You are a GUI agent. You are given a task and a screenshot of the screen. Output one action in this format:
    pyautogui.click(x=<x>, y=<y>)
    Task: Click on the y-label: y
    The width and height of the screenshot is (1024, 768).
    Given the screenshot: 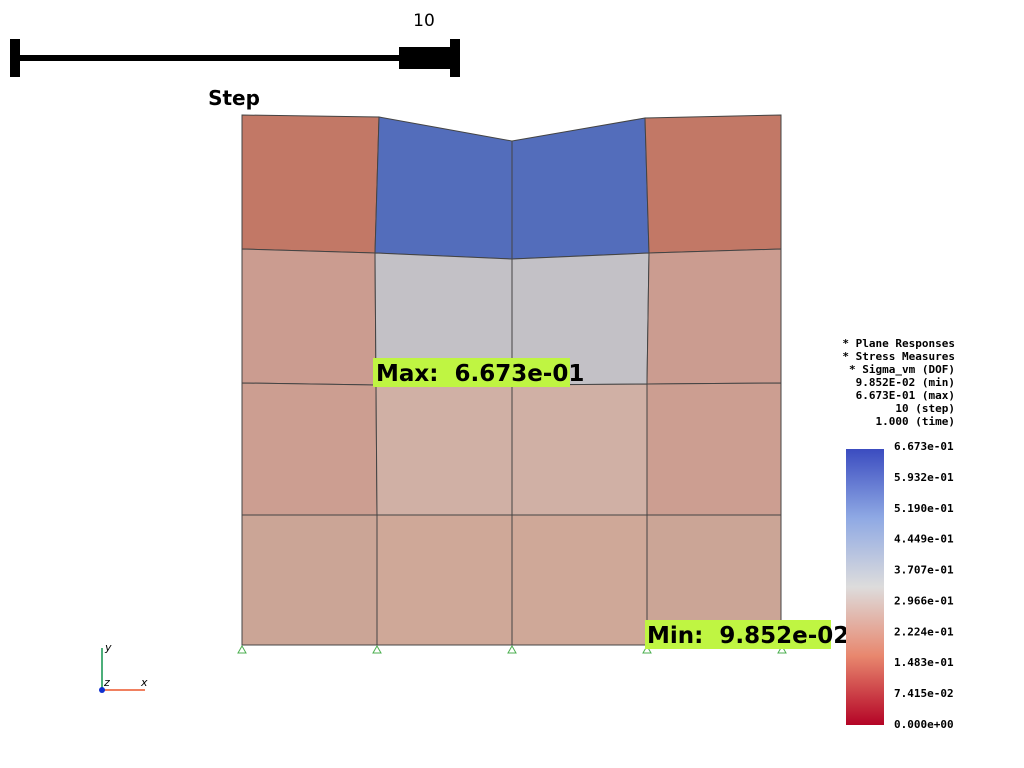 What is the action you would take?
    pyautogui.click(x=108, y=647)
    